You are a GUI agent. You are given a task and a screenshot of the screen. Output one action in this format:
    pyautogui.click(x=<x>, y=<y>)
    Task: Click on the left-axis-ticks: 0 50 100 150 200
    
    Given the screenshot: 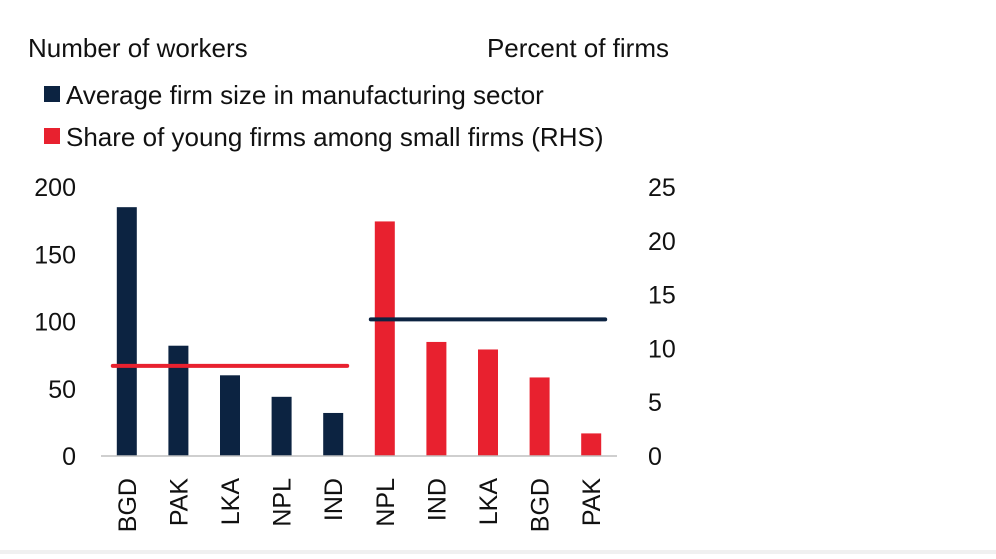 What is the action you would take?
    pyautogui.click(x=55, y=322)
    